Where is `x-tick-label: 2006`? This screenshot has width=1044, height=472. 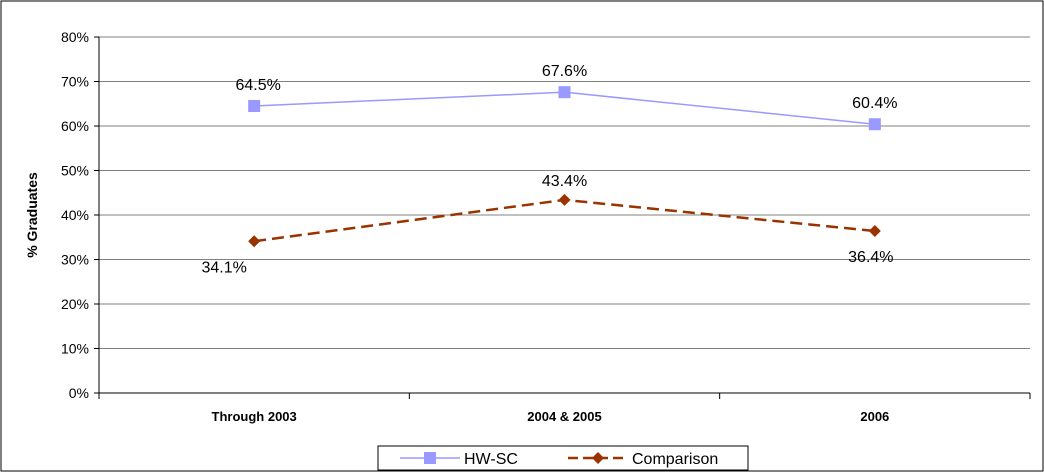 x-tick-label: 2006 is located at coordinates (874, 416).